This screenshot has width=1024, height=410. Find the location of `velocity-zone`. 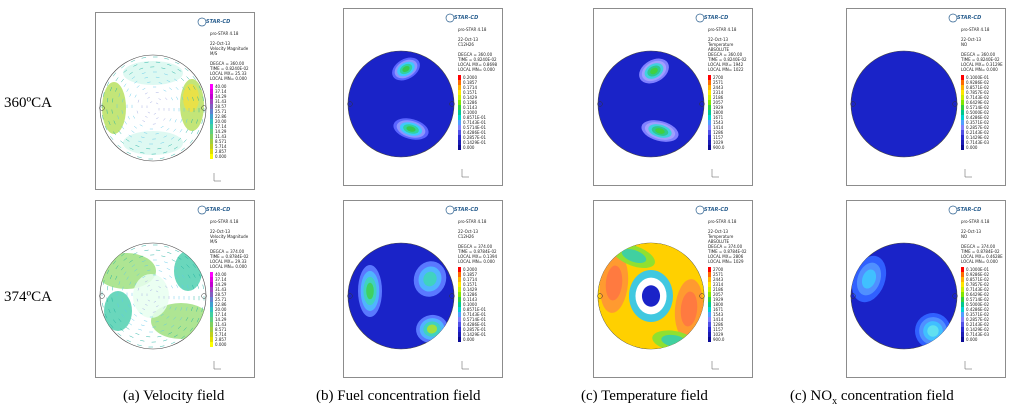

velocity-zone is located at coordinates (153, 73).